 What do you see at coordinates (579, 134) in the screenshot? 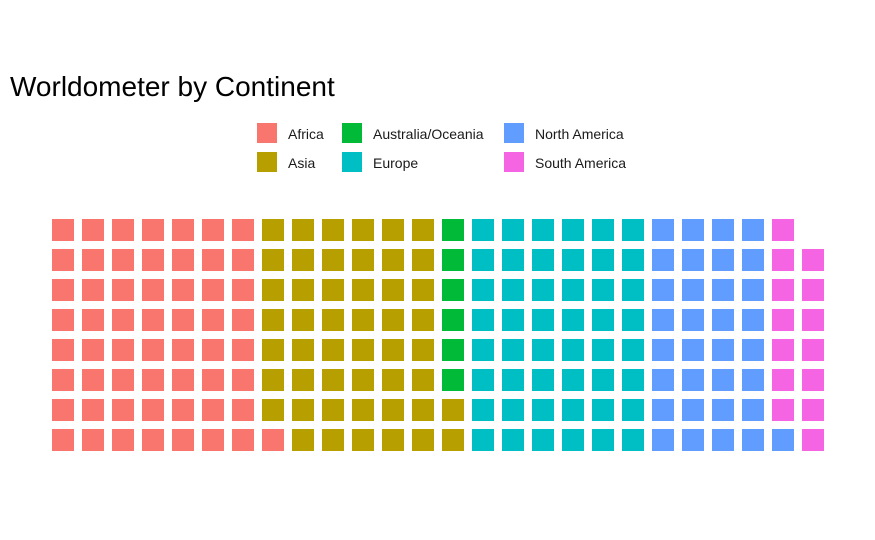
I see `legend-label-north-america: North America` at bounding box center [579, 134].